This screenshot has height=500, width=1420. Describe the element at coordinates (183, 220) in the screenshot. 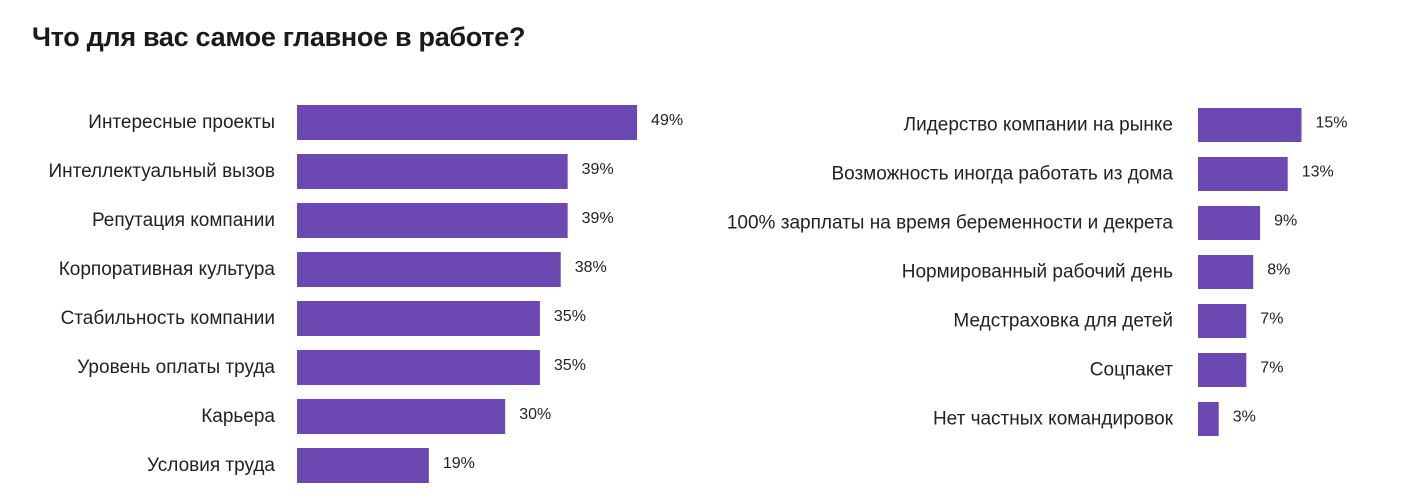

I see `category-label-left-2: Репутация компании` at that location.